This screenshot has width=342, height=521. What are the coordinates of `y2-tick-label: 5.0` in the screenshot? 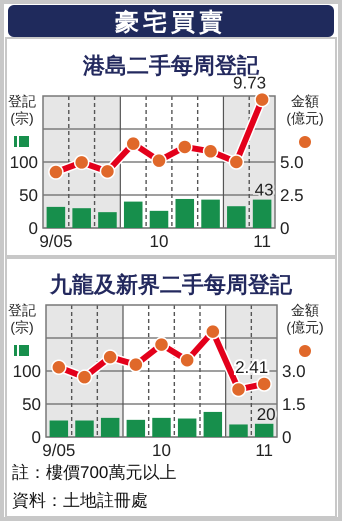 It's located at (292, 162).